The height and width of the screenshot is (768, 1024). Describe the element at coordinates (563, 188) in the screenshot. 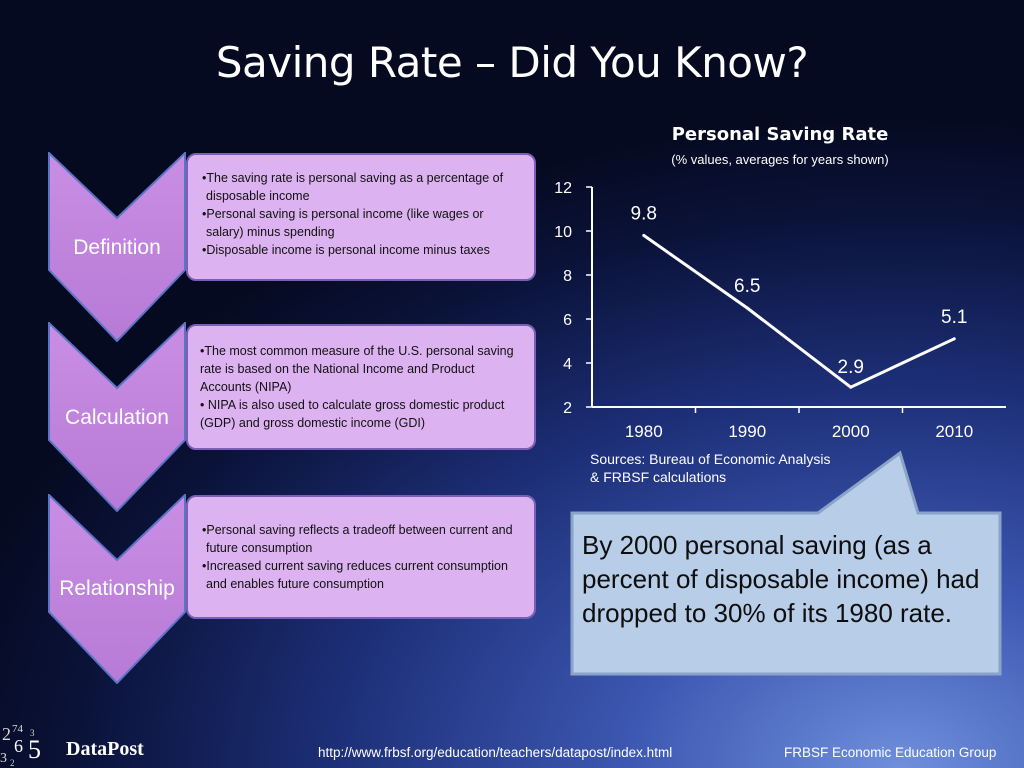

I see `y-tick-label: 12` at that location.